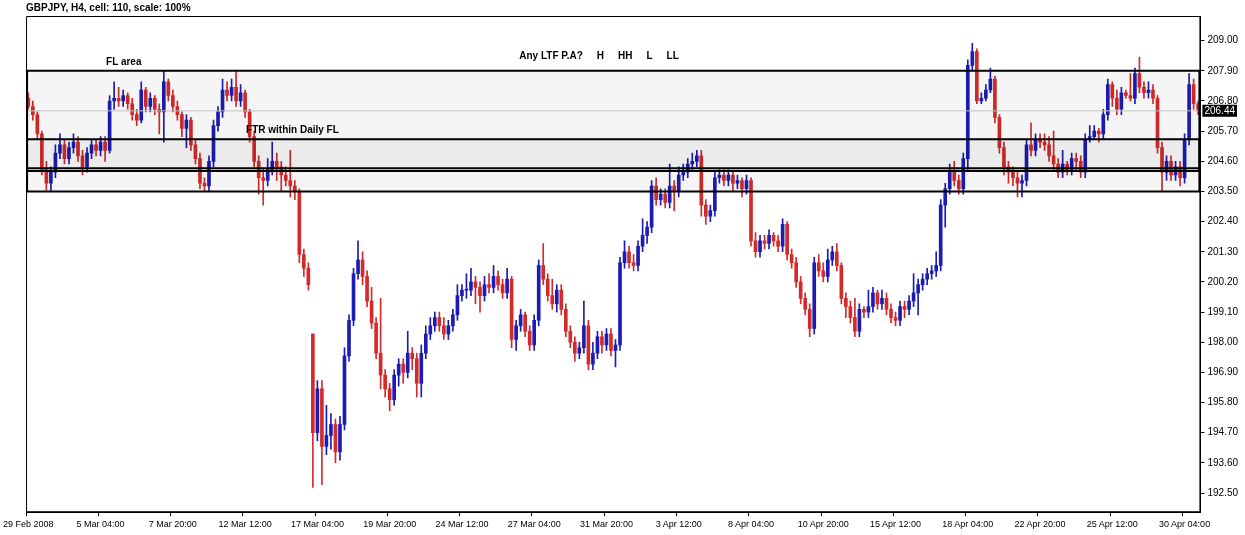 This screenshot has height=535, width=1245. I want to click on annotation: L, so click(649, 55).